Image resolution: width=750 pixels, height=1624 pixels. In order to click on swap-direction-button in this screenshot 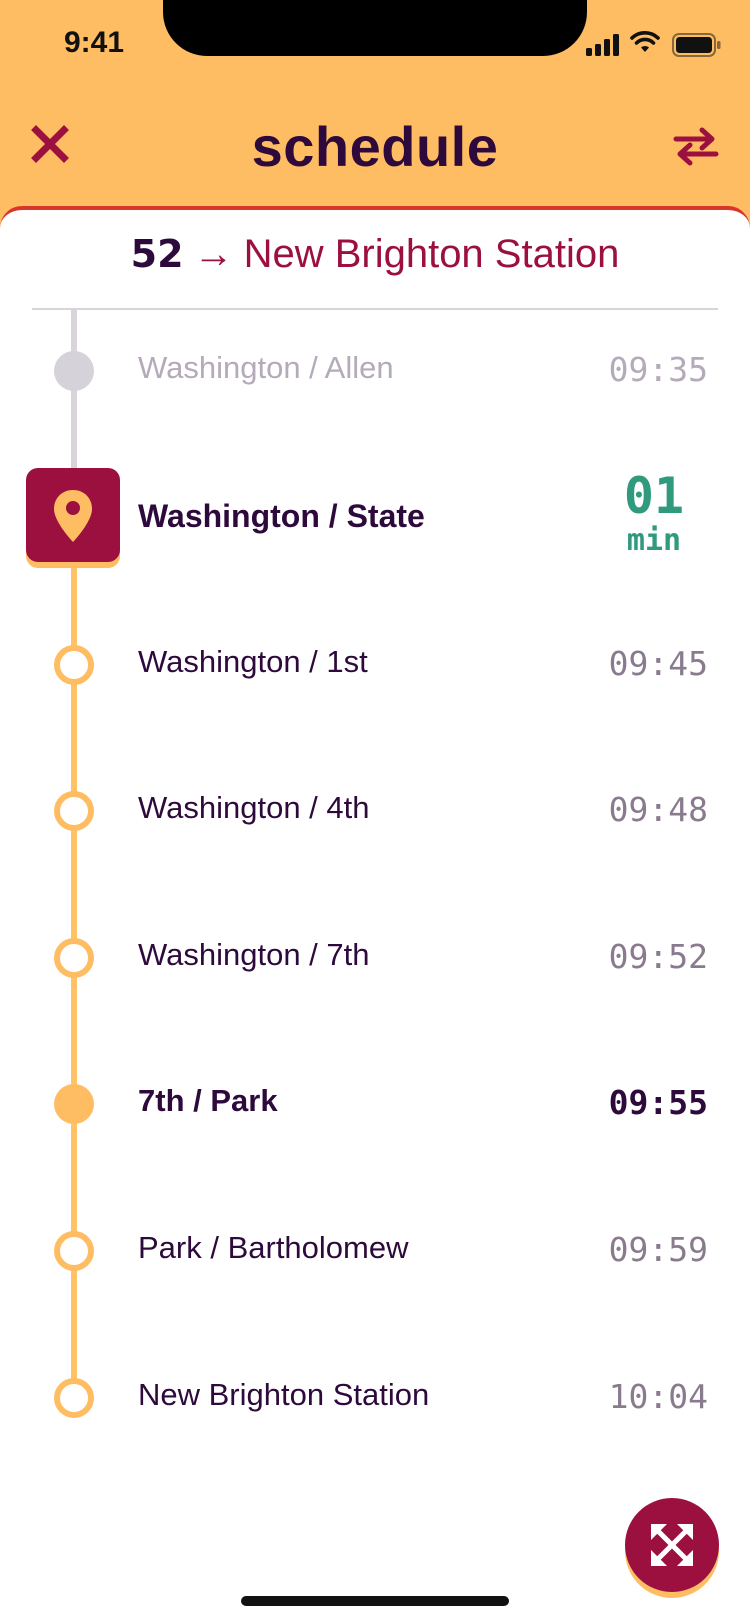, I will do `click(696, 146)`.